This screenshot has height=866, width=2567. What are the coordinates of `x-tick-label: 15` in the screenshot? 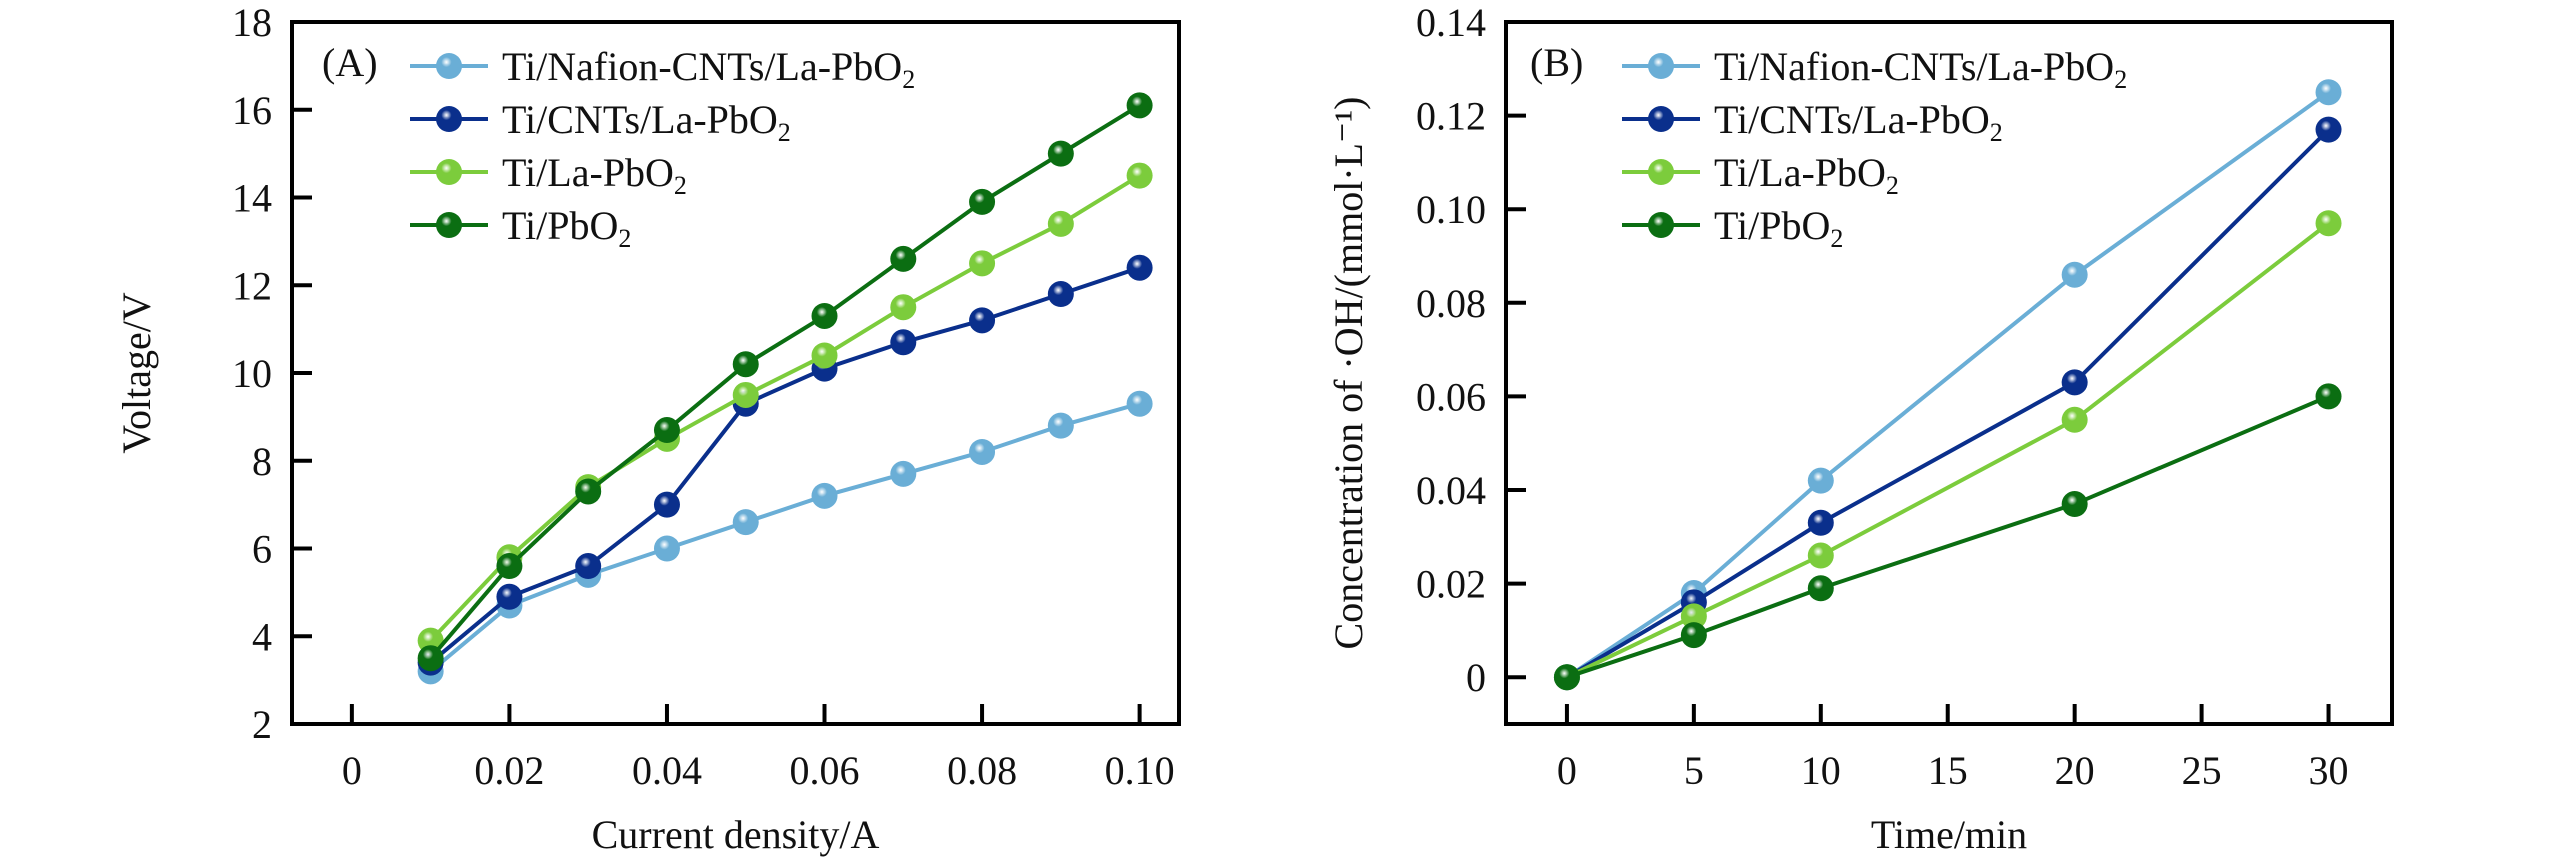 It's located at (1948, 770).